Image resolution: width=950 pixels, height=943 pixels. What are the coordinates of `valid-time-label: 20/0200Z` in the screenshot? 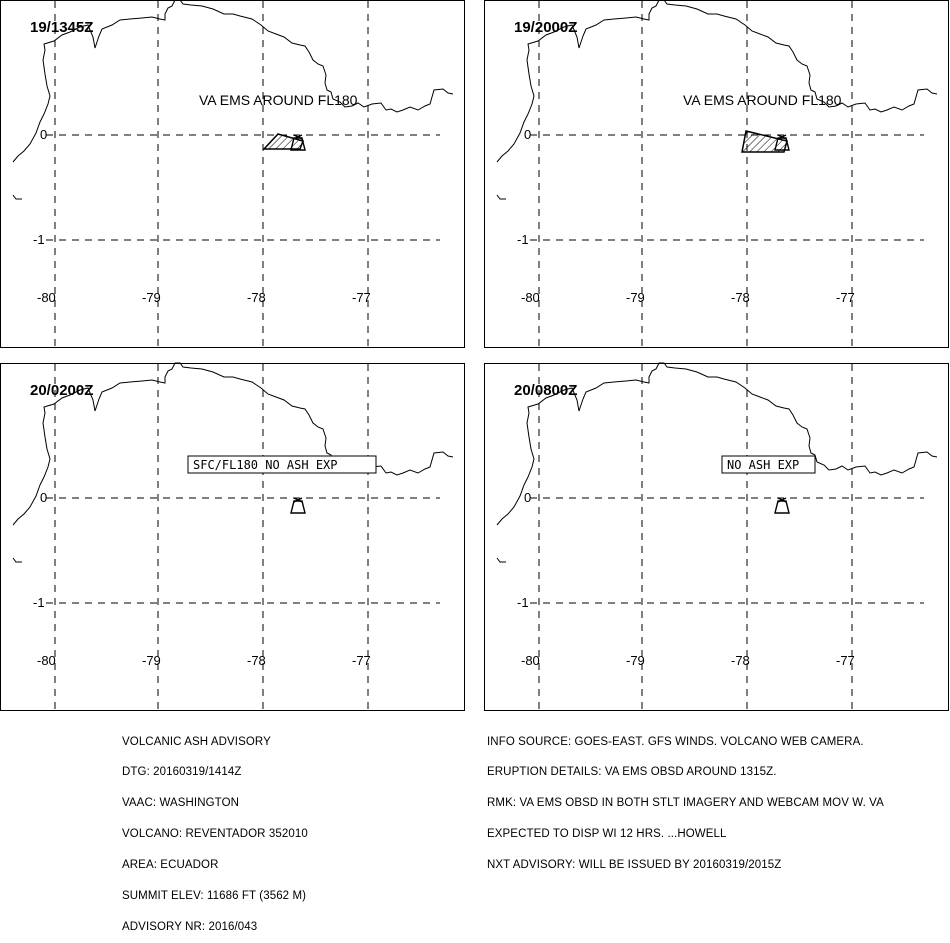 It's located at (61, 390).